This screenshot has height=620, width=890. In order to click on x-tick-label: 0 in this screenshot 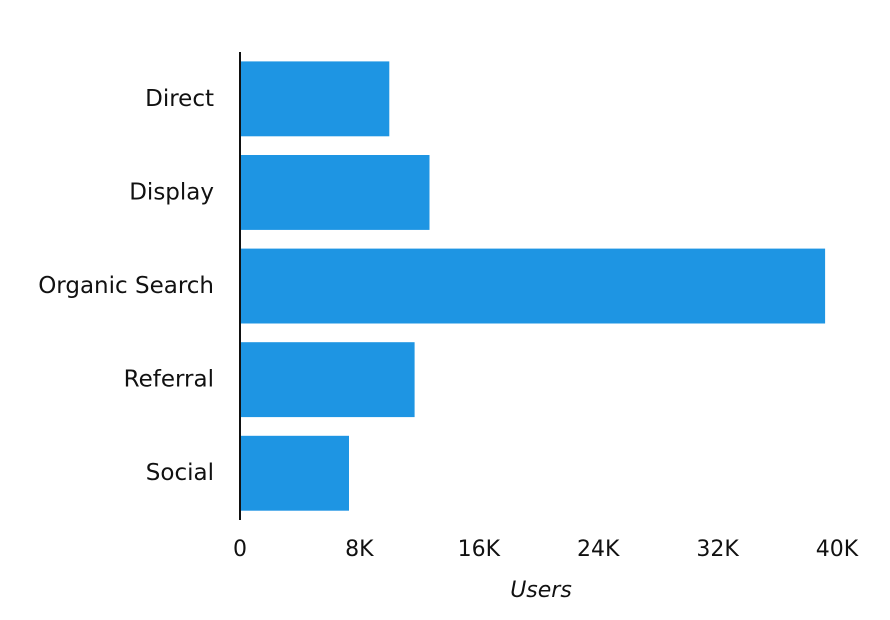, I will do `click(240, 549)`.